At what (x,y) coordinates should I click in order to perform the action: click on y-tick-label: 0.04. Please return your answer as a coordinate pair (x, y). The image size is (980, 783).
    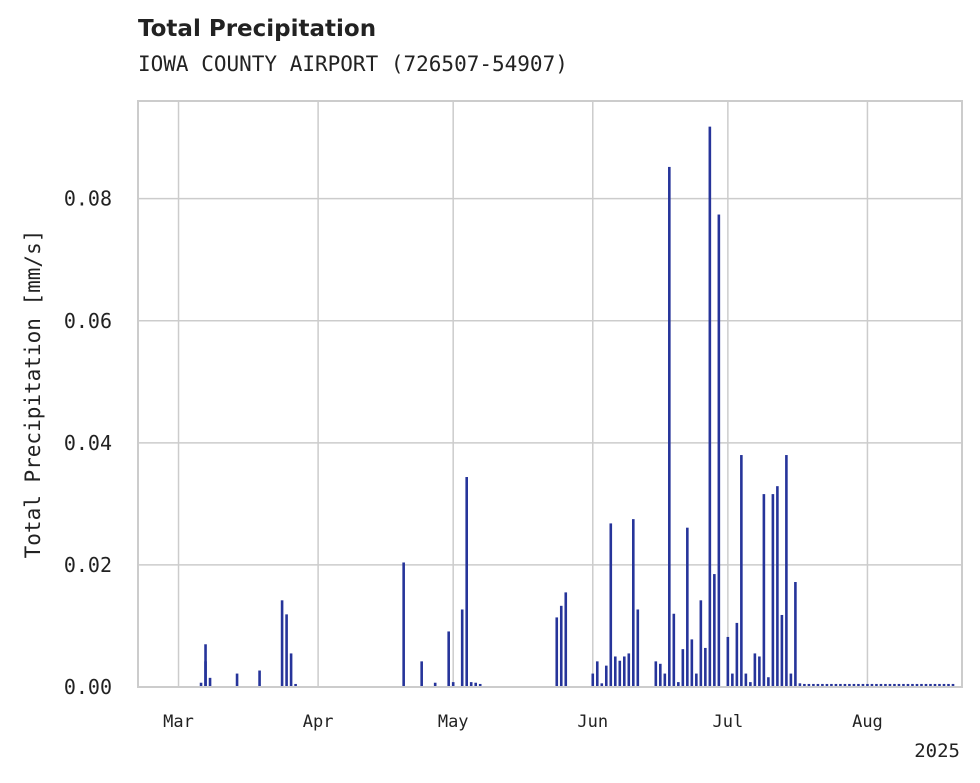
    Looking at the image, I should click on (88, 443).